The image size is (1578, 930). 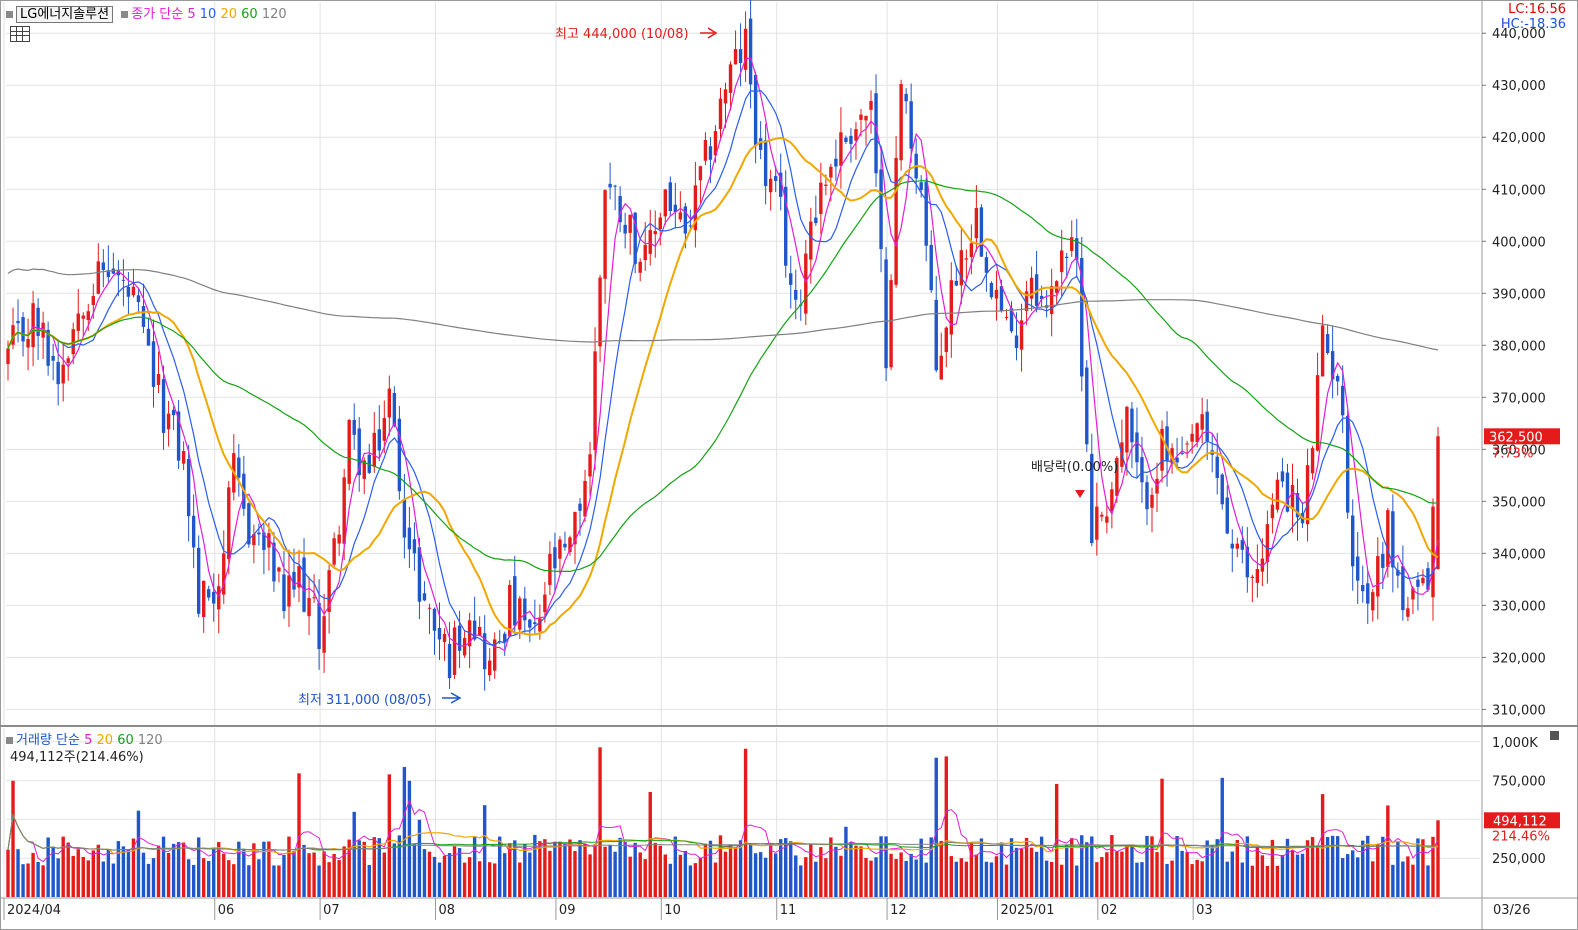 I want to click on ma-menu-icon, so click(x=125, y=14).